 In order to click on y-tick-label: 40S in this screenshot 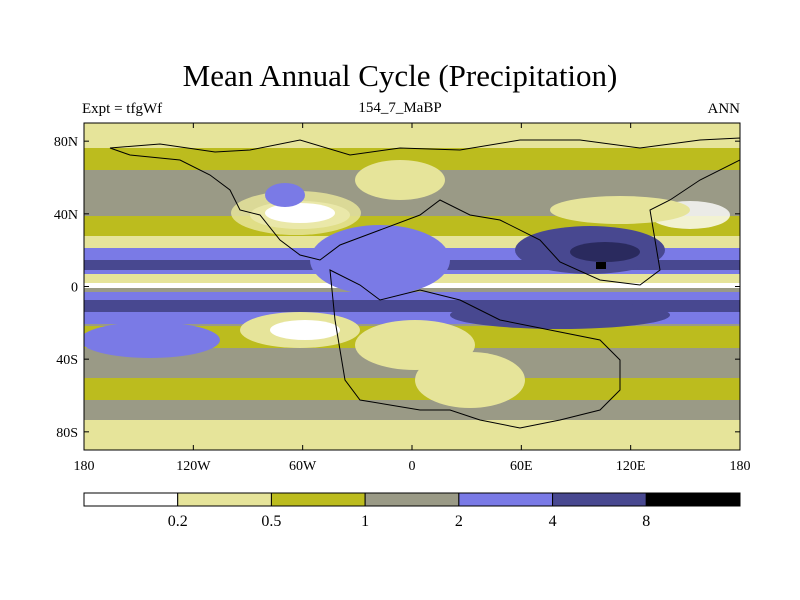, I will do `click(67, 360)`.